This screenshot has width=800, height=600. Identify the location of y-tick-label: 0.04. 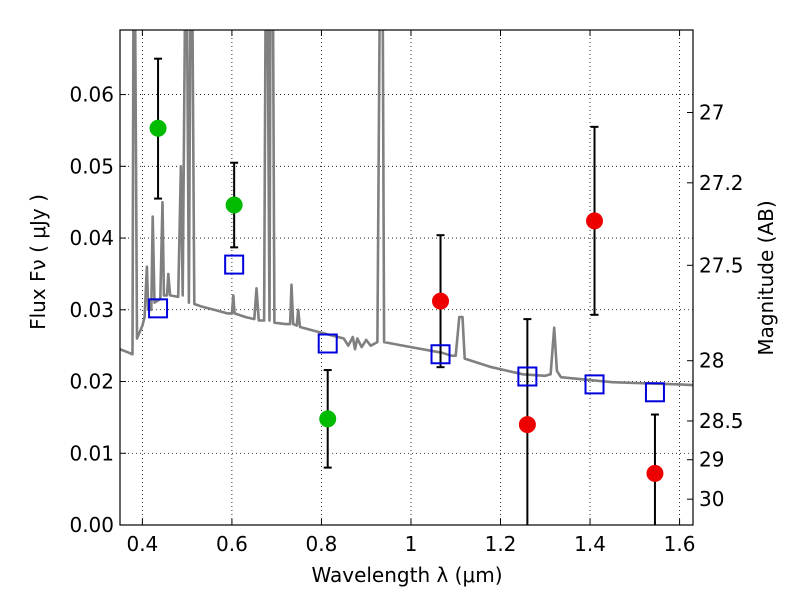
(91, 238).